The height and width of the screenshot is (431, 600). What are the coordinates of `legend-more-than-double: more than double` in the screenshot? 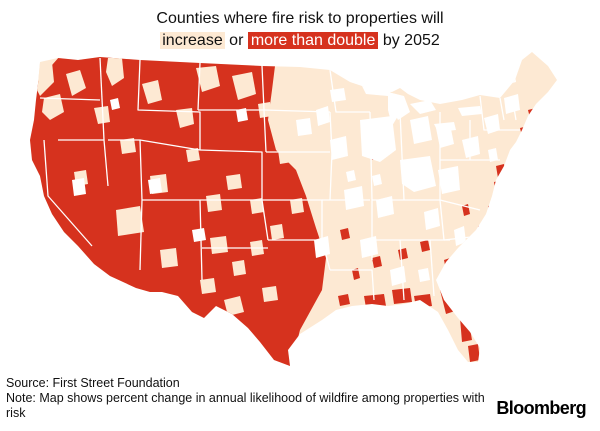 It's located at (313, 40).